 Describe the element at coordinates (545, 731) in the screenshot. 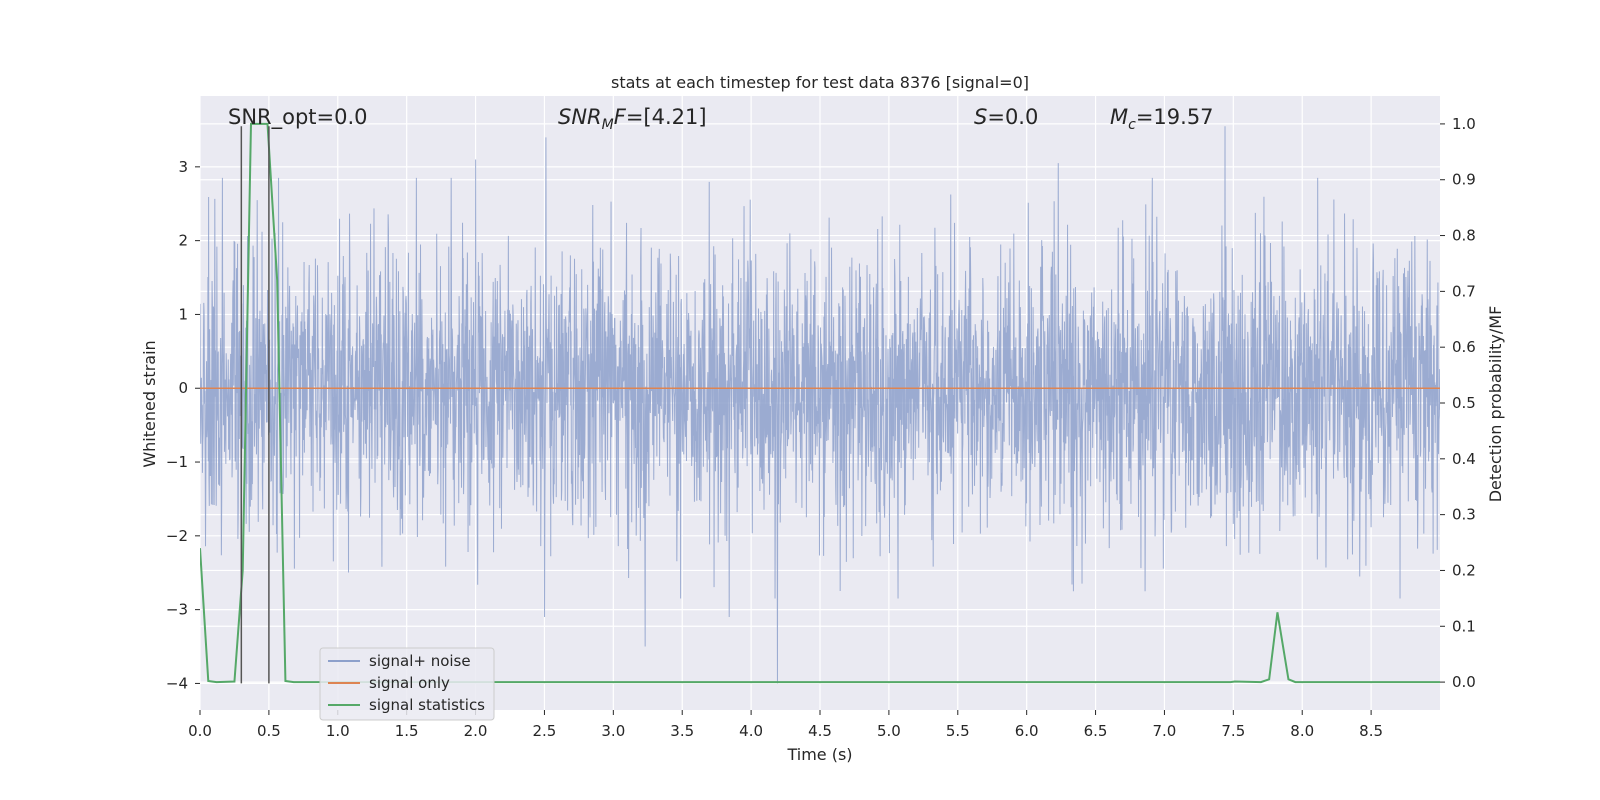

I see `x-tick-label: 2.5` at that location.